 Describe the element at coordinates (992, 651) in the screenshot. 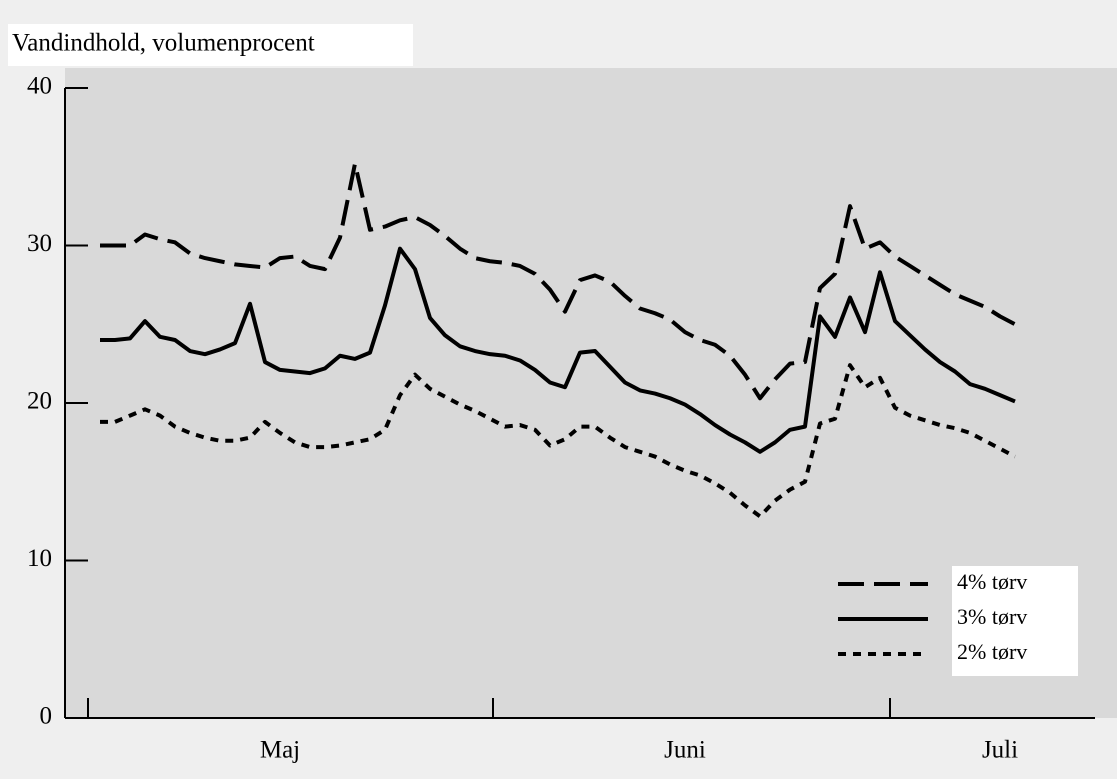

I see `legend-label: 2% tørv` at that location.